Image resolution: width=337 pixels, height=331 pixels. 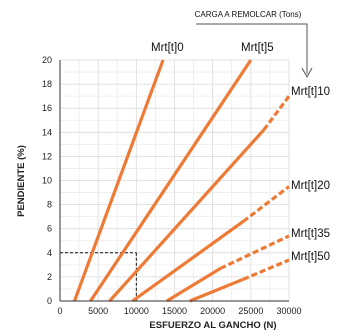 What do you see at coordinates (47, 156) in the screenshot?
I see `y-tick-label: 12` at bounding box center [47, 156].